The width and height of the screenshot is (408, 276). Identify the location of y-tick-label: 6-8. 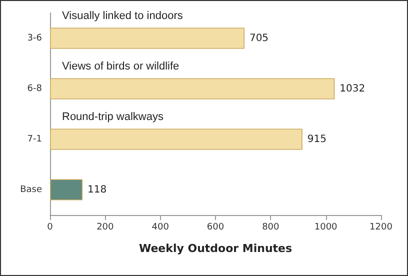
(34, 89).